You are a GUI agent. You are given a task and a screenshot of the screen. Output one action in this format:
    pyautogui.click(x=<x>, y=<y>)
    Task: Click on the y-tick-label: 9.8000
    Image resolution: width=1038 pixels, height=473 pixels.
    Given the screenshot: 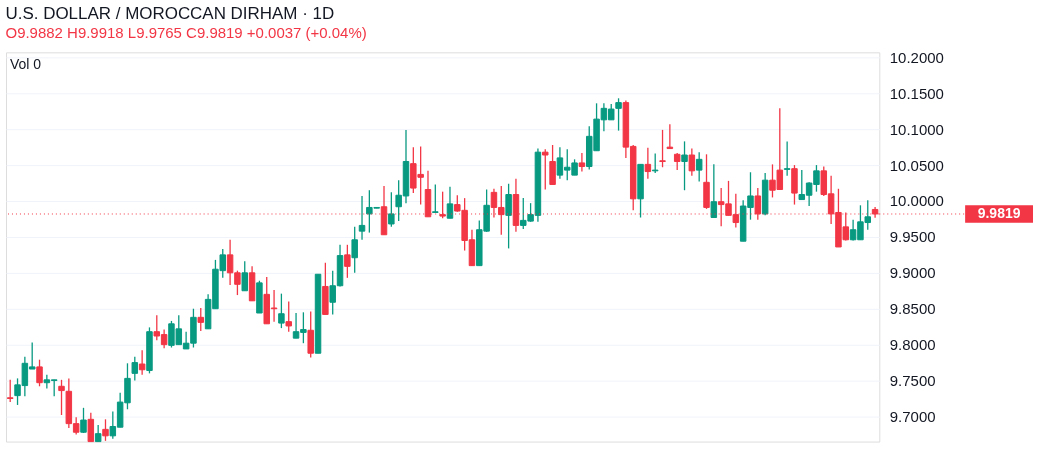 What is the action you would take?
    pyautogui.click(x=912, y=345)
    